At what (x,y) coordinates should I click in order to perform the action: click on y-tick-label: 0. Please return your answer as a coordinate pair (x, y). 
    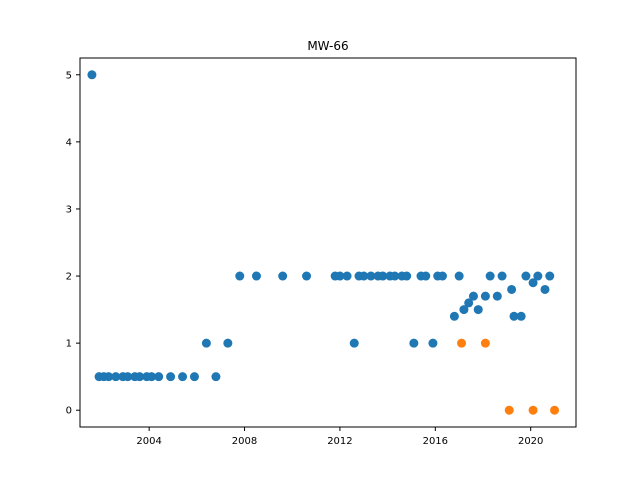
    Looking at the image, I should click on (69, 411).